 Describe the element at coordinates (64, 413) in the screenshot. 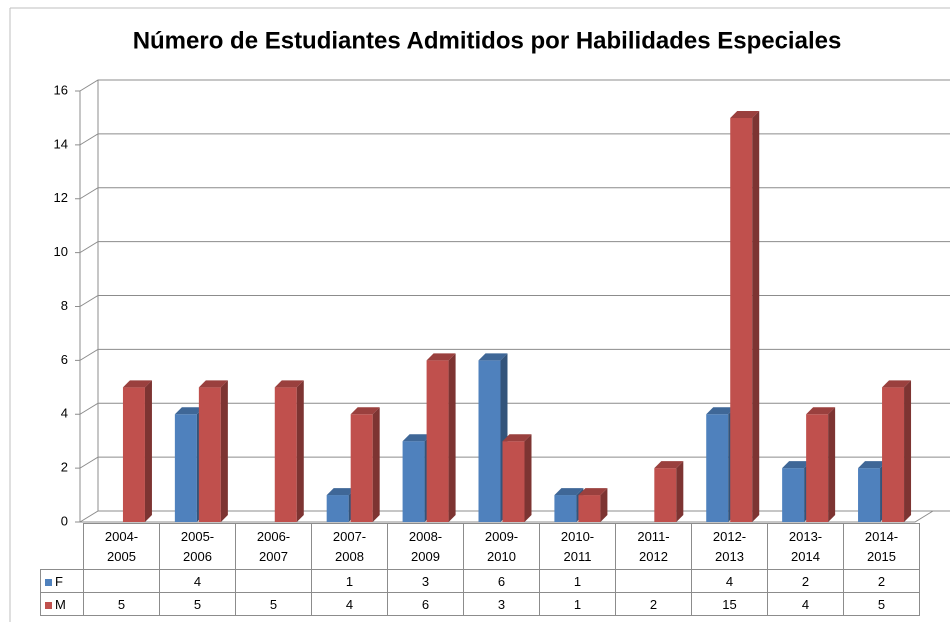

I see `y-tick-label: 4` at that location.